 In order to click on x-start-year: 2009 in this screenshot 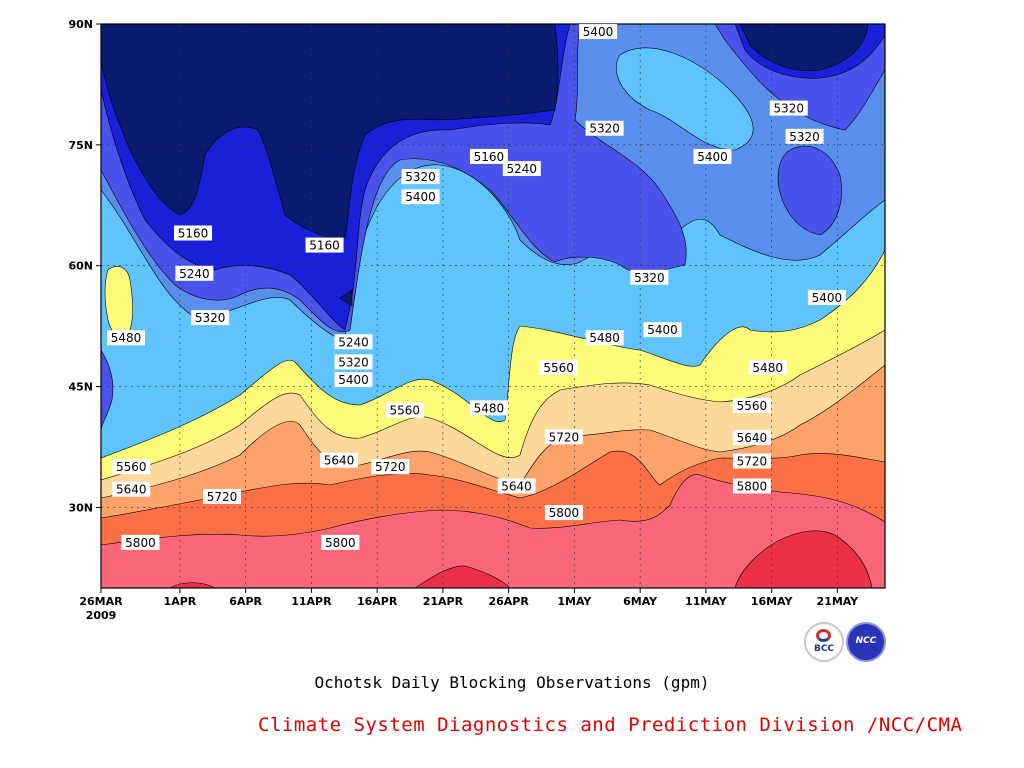, I will do `click(101, 615)`.